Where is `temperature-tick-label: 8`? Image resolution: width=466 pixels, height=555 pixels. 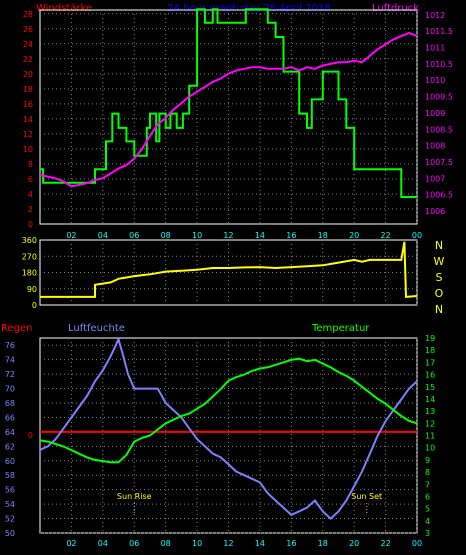
temperature-tick-label: 8 is located at coordinates (427, 472).